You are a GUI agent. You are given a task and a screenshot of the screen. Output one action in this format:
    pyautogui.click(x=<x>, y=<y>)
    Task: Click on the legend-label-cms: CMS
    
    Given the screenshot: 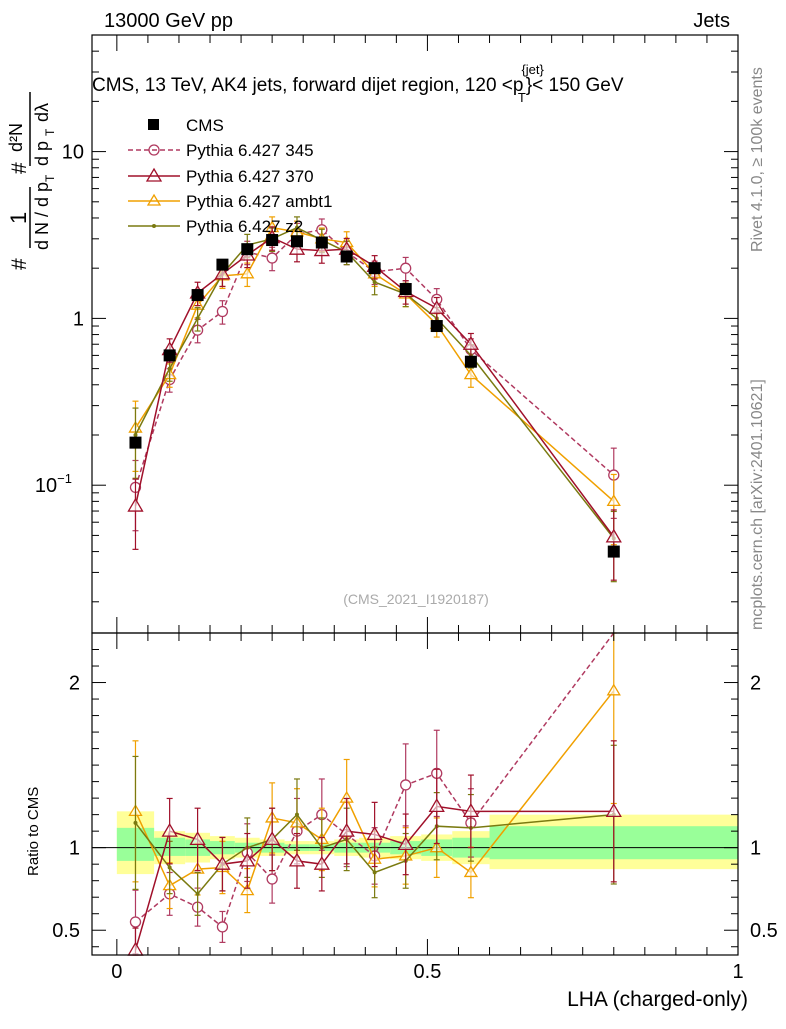 What is the action you would take?
    pyautogui.click(x=205, y=125)
    